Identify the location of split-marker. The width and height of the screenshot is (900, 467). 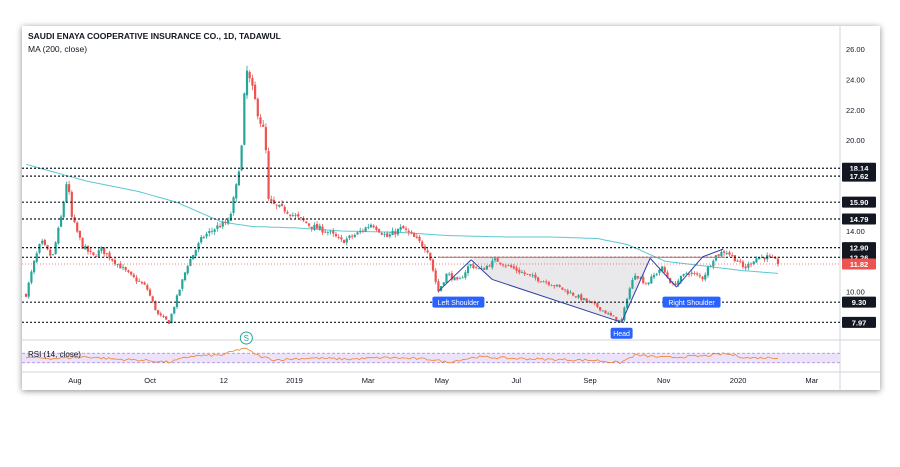
(246, 338).